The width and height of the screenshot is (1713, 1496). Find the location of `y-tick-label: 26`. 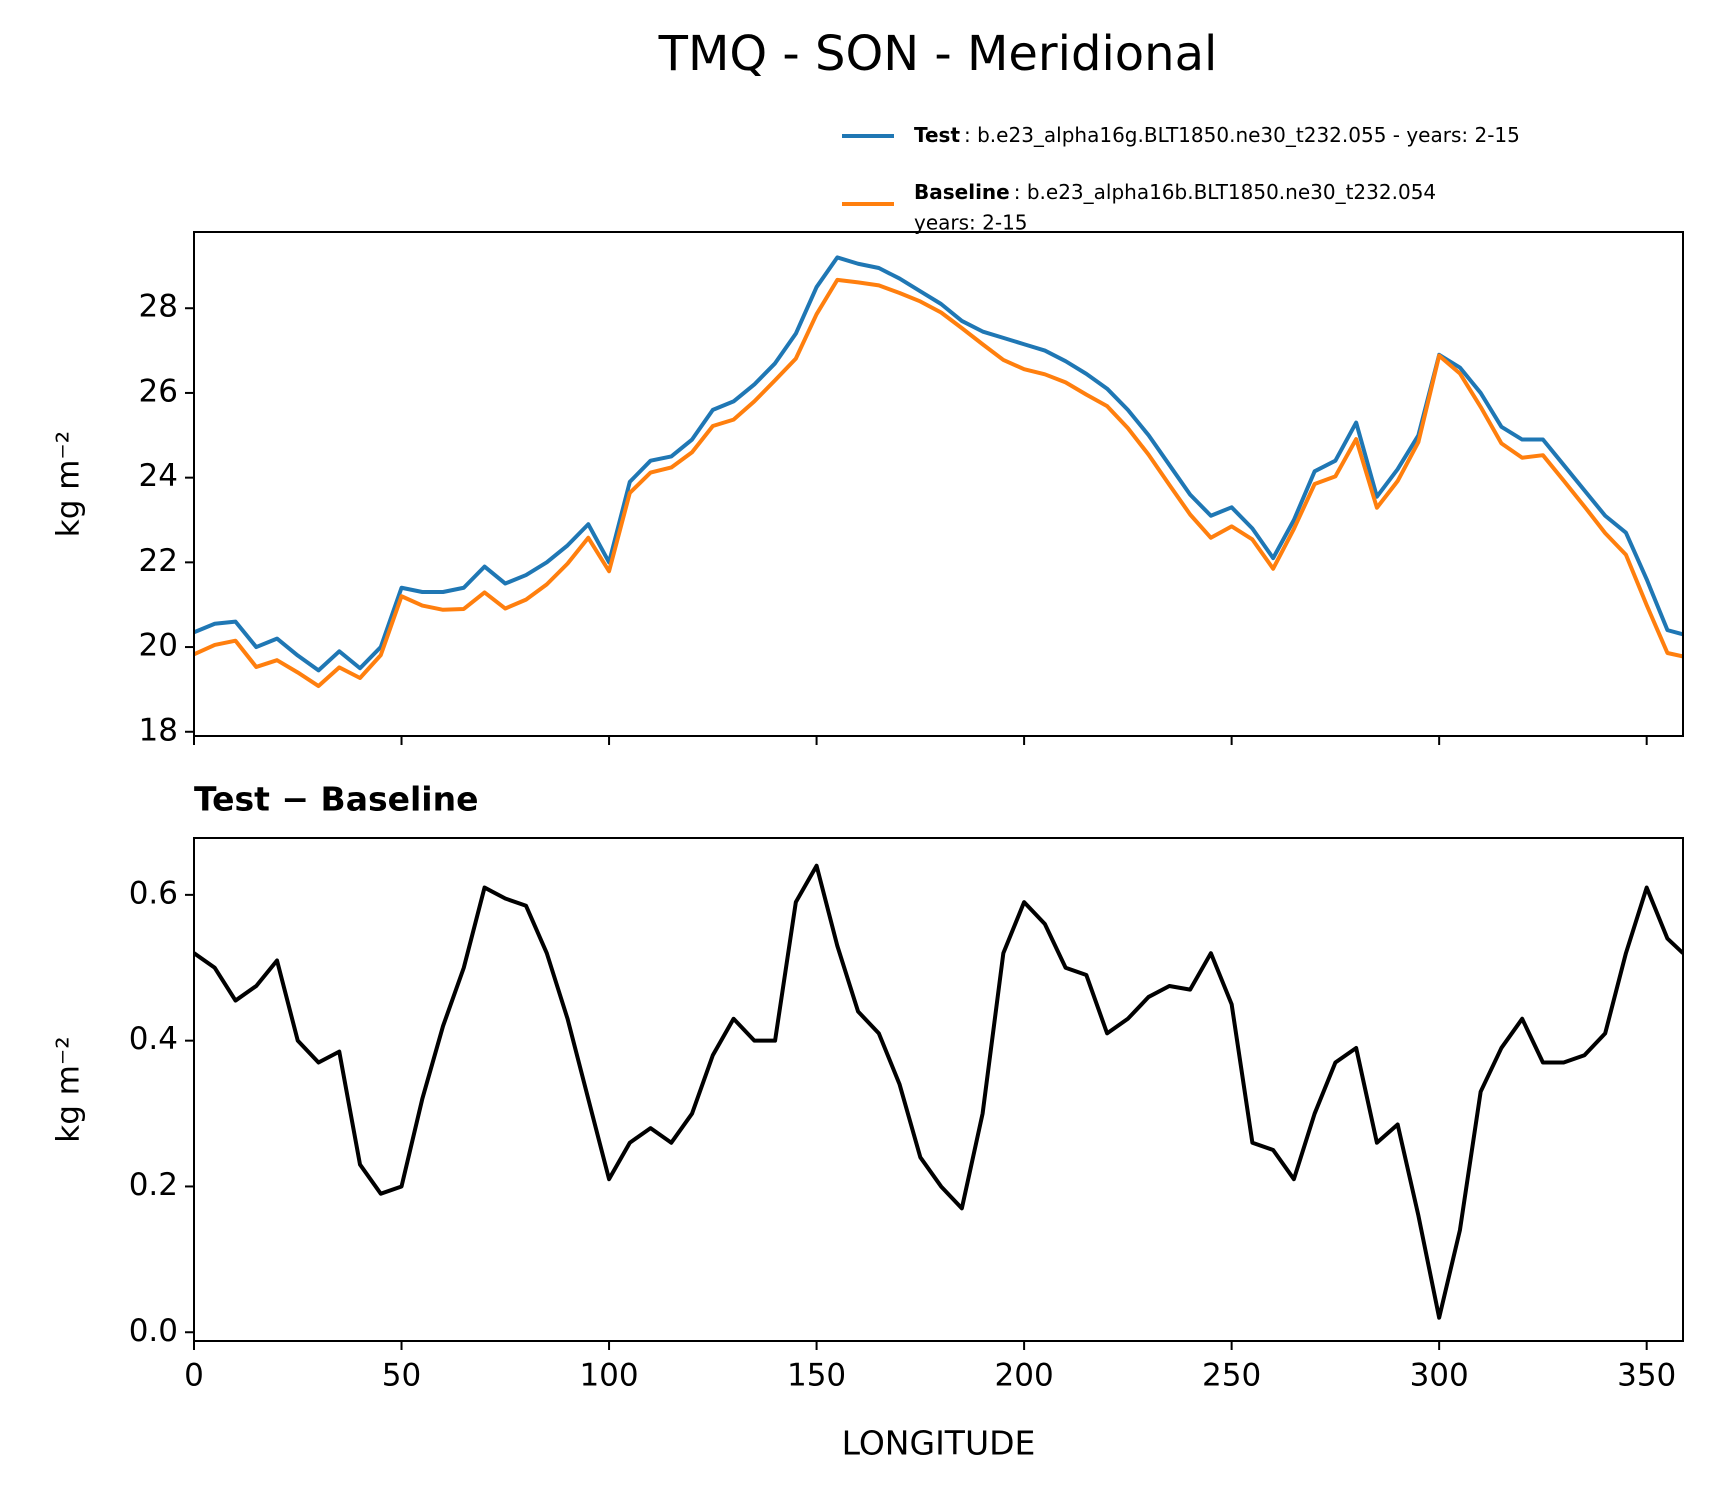

y-tick-label: 26 is located at coordinates (158, 391).